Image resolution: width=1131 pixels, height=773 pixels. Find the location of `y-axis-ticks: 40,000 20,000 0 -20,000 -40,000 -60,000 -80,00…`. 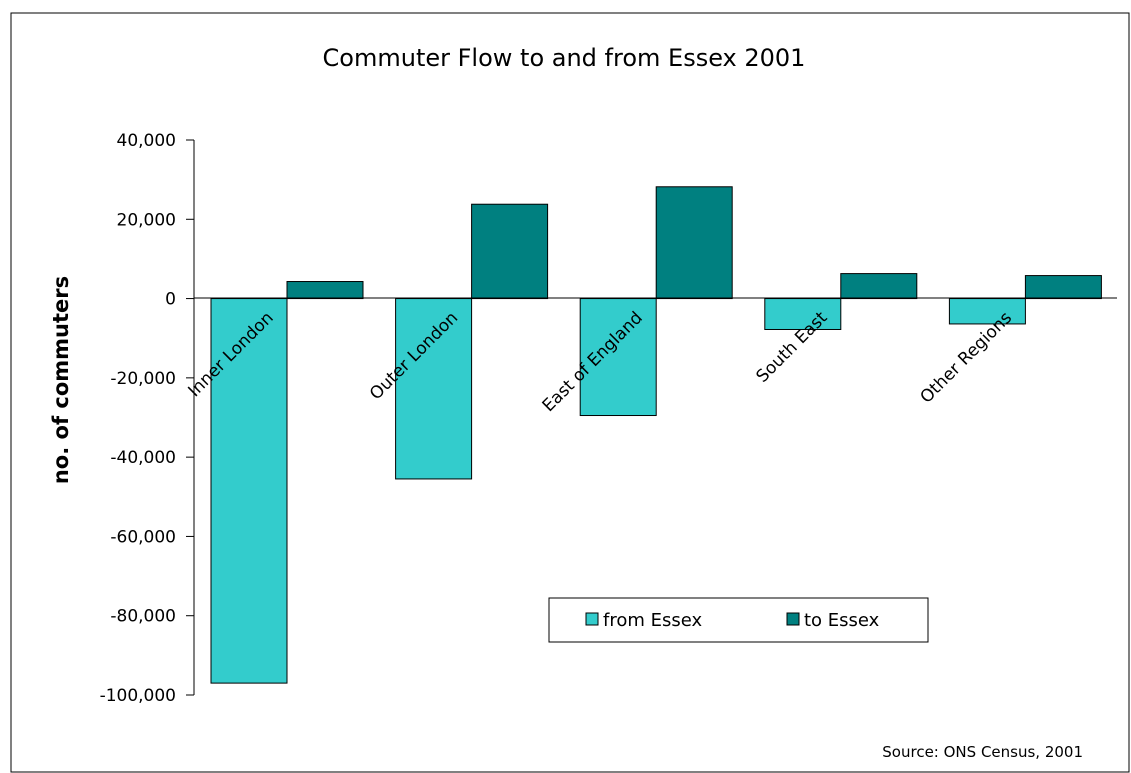

y-axis-ticks: 40,000 20,000 0 -20,000 -40,000 -60,000 -80,00… is located at coordinates (147, 418).